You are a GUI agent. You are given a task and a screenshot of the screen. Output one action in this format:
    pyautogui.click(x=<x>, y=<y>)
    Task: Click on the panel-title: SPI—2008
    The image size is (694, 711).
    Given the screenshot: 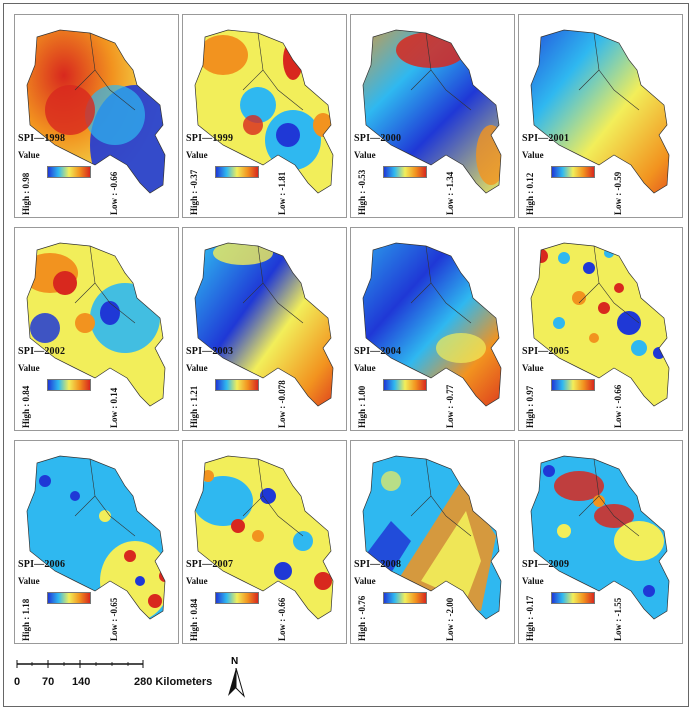 What is the action you would take?
    pyautogui.click(x=378, y=564)
    